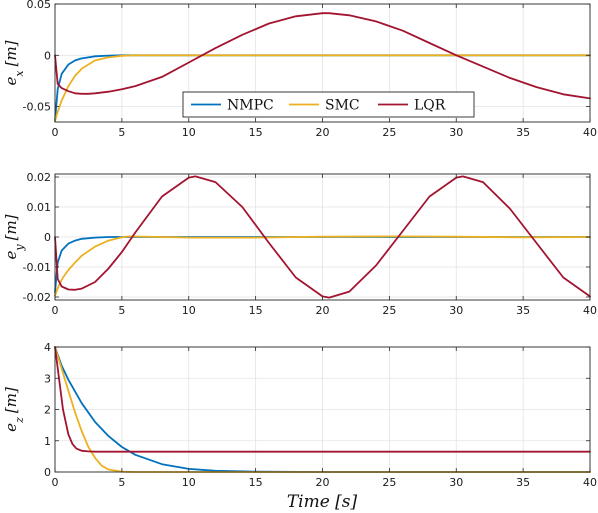 The height and width of the screenshot is (513, 598). What do you see at coordinates (250, 106) in the screenshot?
I see `legend-label-nmpc: NMPC` at bounding box center [250, 106].